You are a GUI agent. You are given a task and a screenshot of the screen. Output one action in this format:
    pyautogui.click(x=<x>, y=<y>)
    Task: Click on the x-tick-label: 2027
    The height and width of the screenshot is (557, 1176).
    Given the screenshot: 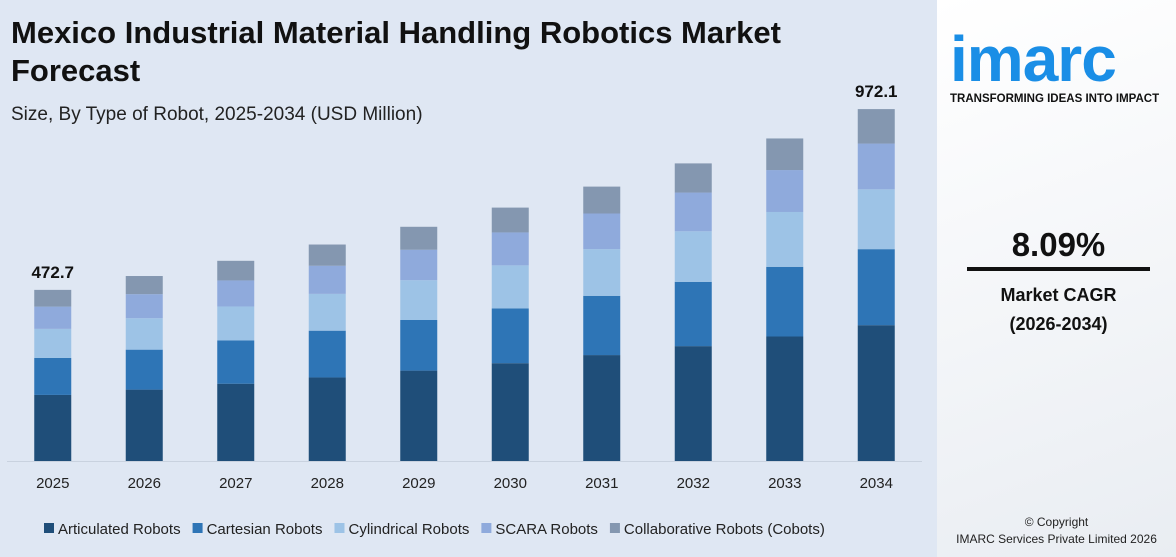 What is the action you would take?
    pyautogui.click(x=235, y=483)
    